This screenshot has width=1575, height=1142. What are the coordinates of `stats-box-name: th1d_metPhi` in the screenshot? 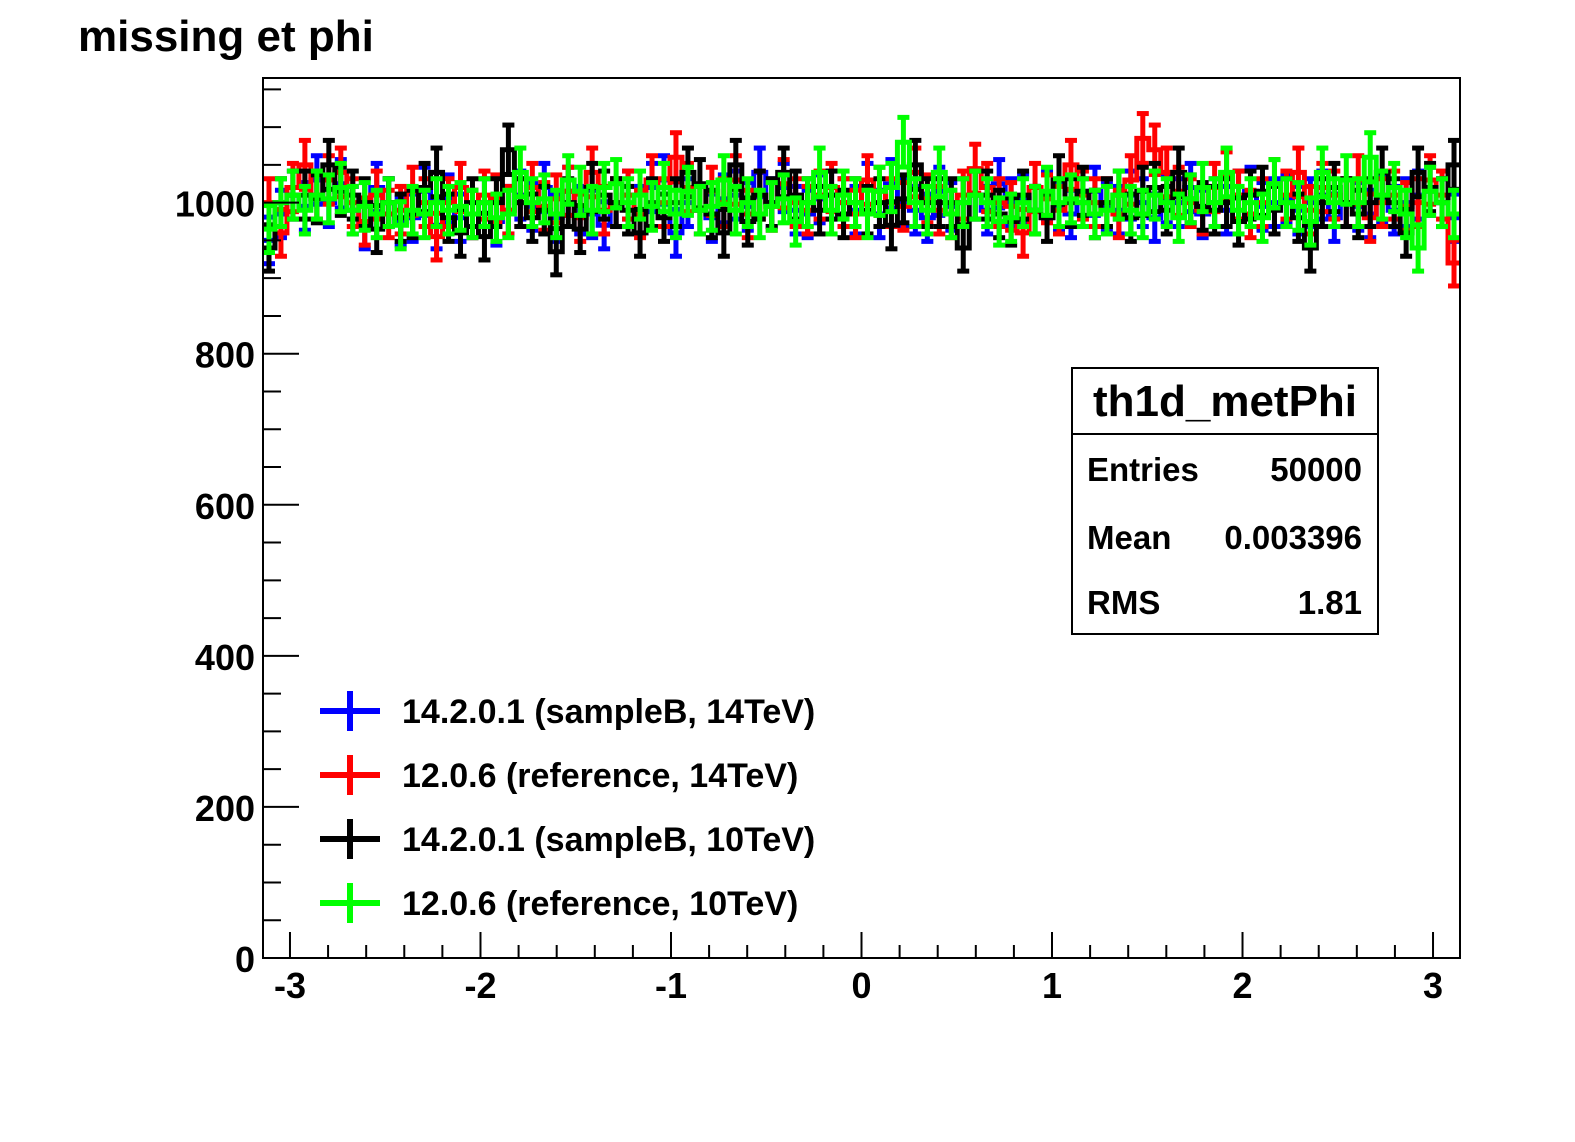 It's located at (1225, 401).